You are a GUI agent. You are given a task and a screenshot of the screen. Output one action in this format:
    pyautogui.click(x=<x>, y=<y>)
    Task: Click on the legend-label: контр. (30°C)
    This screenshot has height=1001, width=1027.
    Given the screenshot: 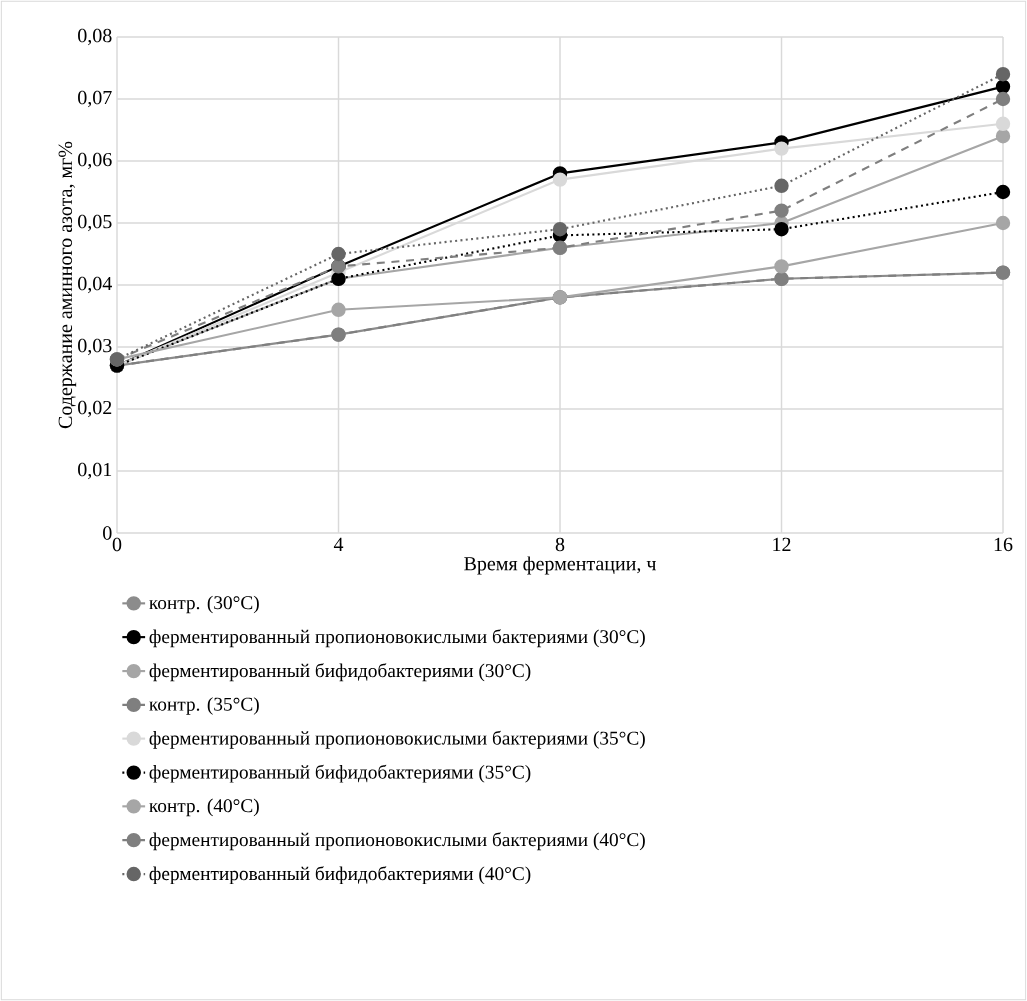 What is the action you would take?
    pyautogui.click(x=204, y=604)
    